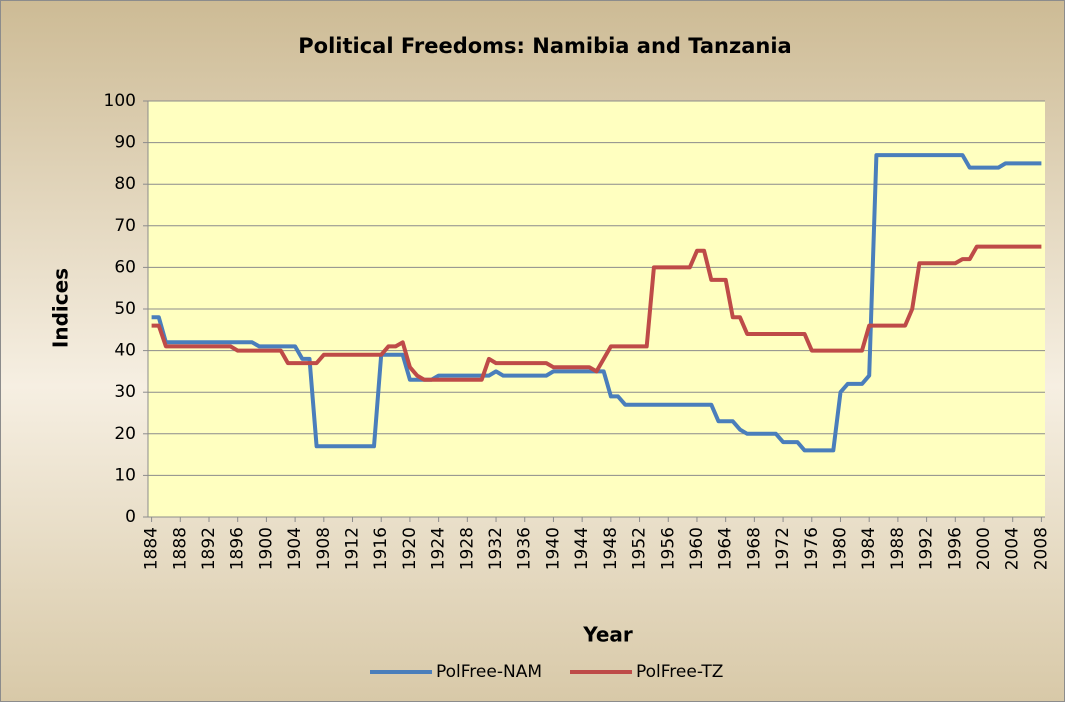  Describe the element at coordinates (410, 548) in the screenshot. I see `x-tick-label: 1920` at that location.